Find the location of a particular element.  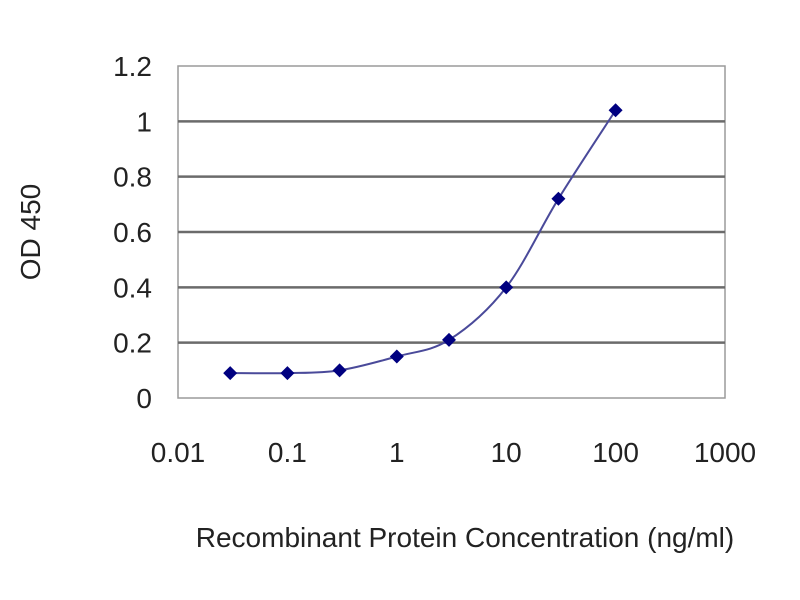

y-tick-label: 0.2 is located at coordinates (132, 343).